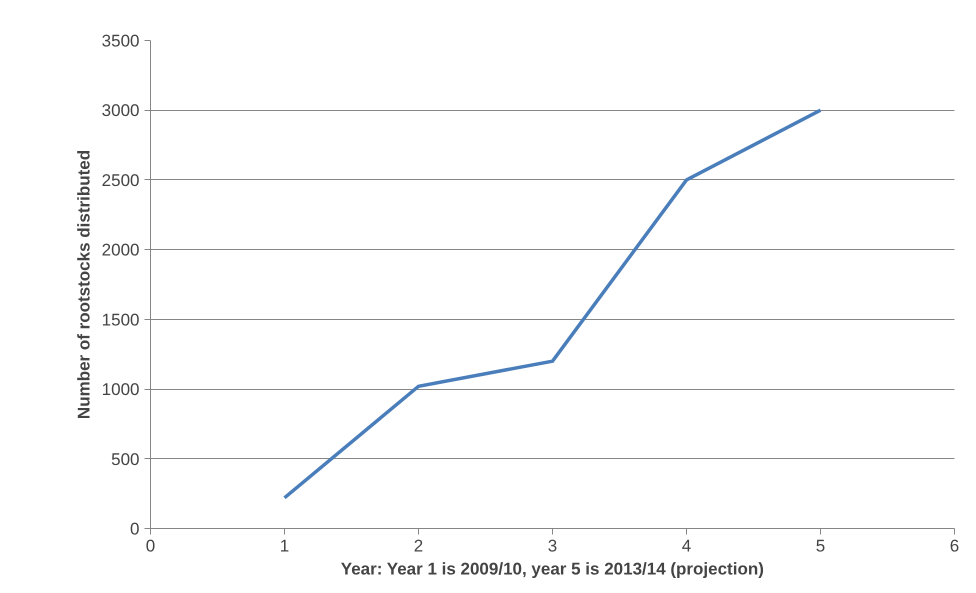 Image resolution: width=976 pixels, height=593 pixels. What do you see at coordinates (285, 546) in the screenshot?
I see `x-tick-label: 1` at bounding box center [285, 546].